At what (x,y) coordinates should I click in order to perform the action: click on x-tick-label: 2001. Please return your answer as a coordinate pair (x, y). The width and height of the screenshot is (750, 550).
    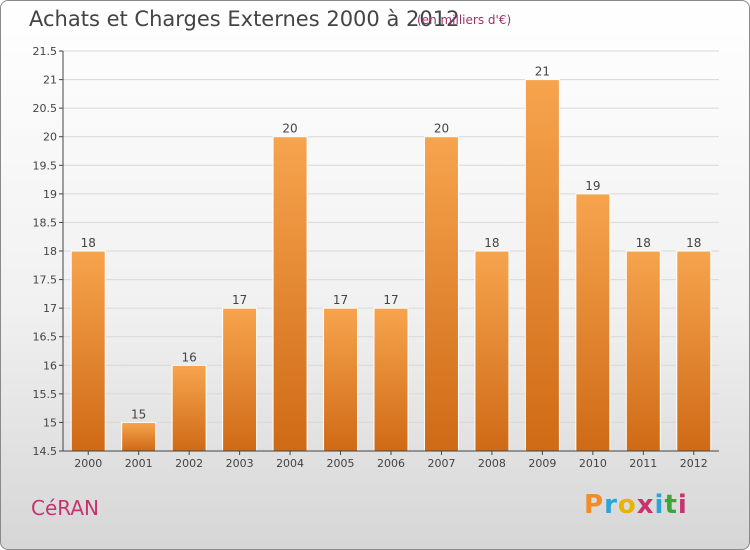
    Looking at the image, I should click on (139, 463).